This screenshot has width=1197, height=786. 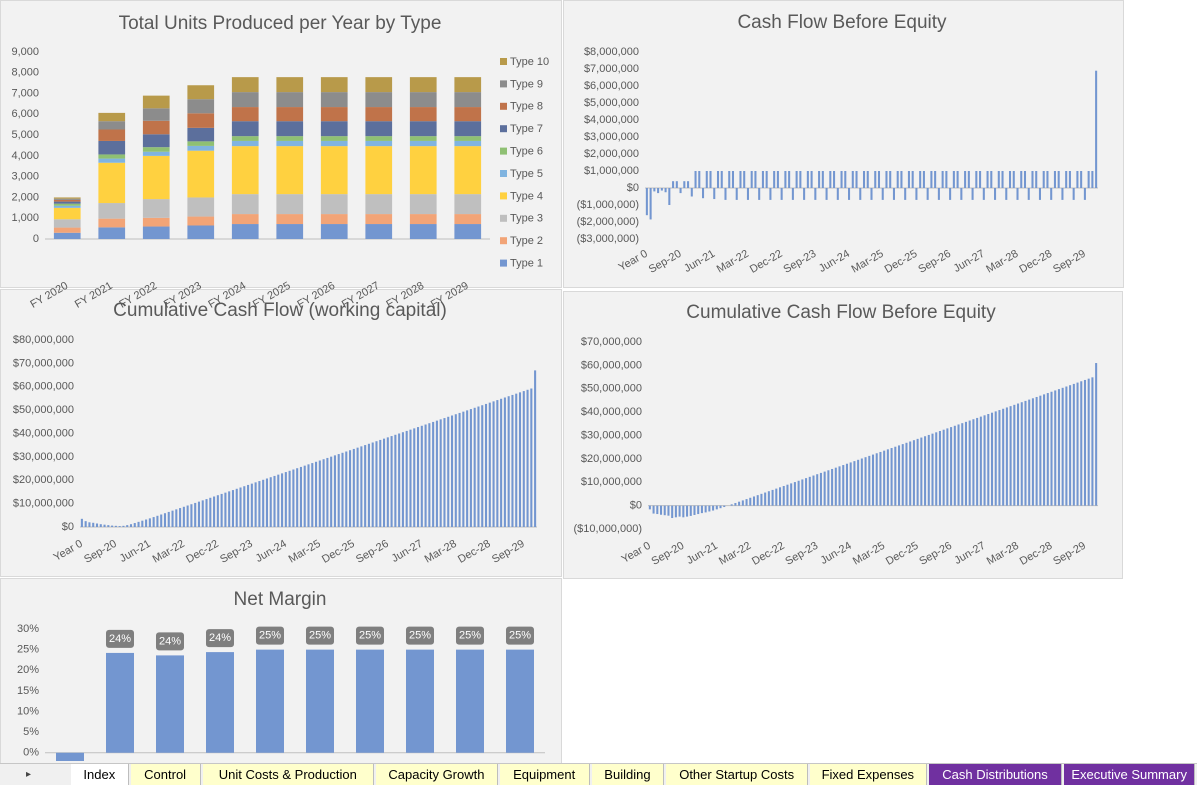 I want to click on sheet-tab: Capacity Growth, so click(x=437, y=774).